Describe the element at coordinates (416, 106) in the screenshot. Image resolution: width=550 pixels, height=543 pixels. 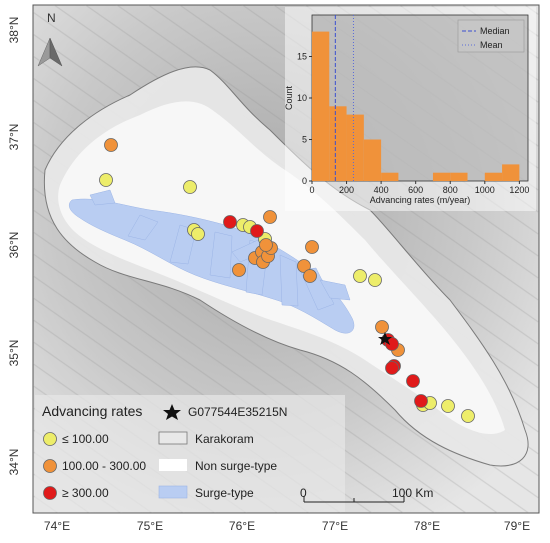
I see `histogram-bars` at that location.